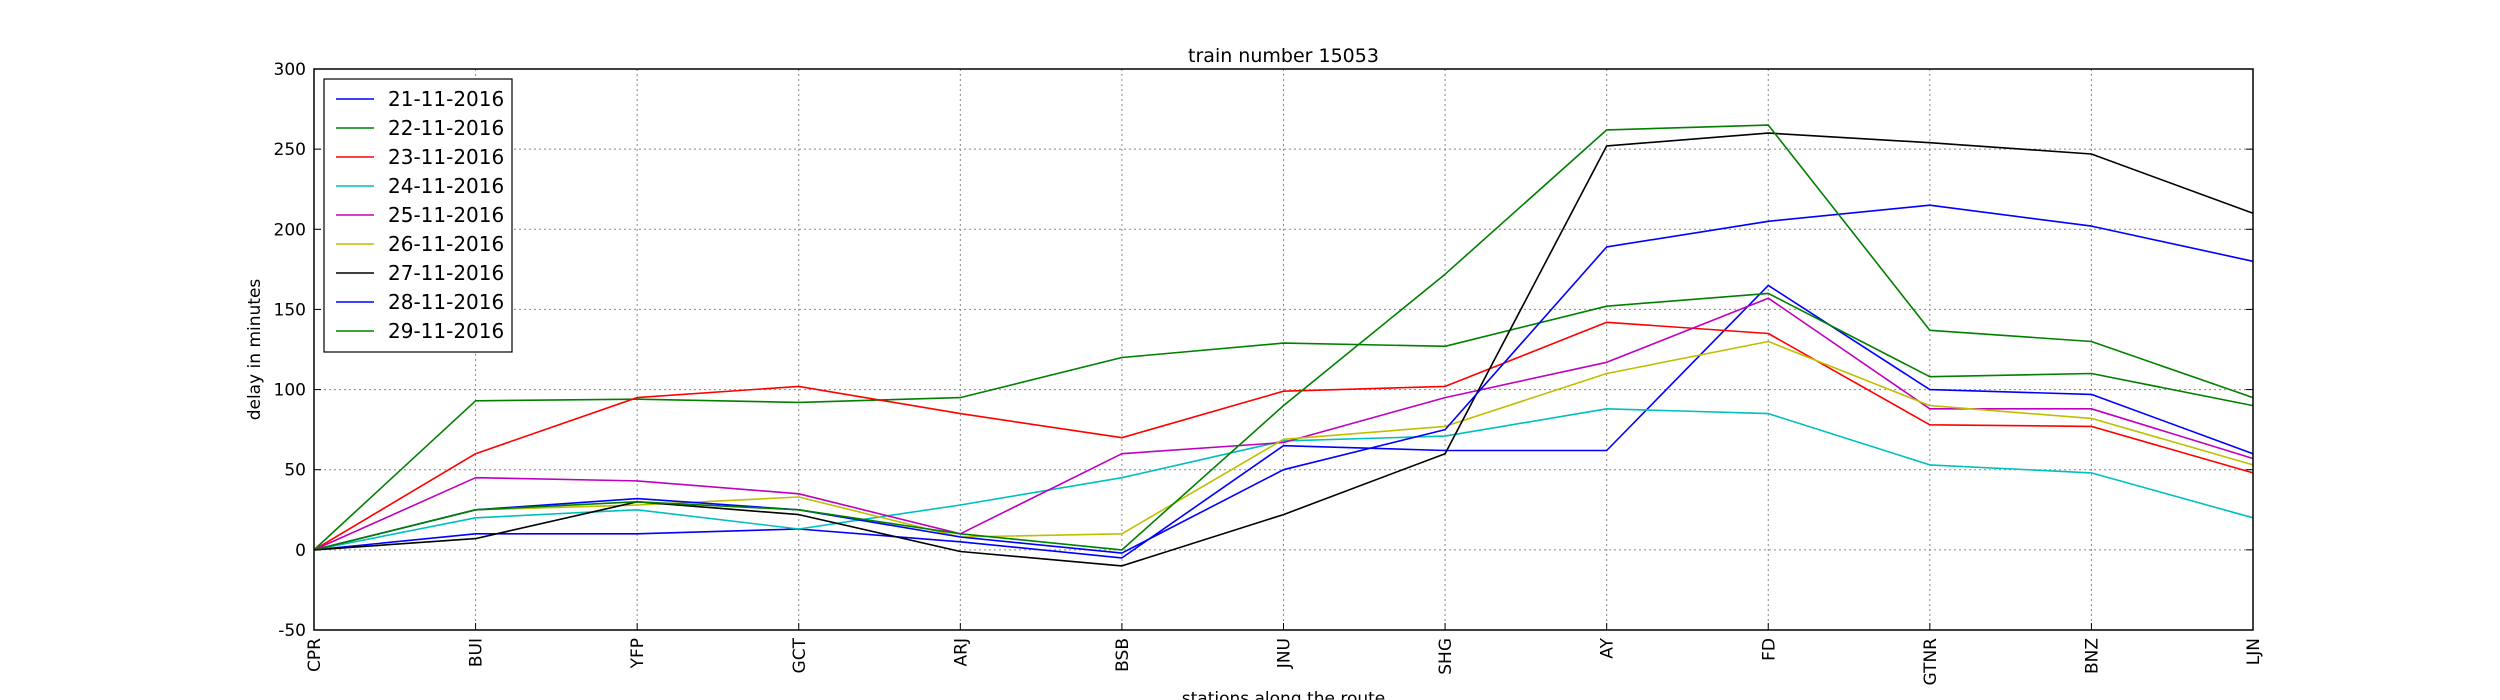 This screenshot has width=2500, height=700. Describe the element at coordinates (638, 653) in the screenshot. I see `x-tick-label: YFP` at that location.